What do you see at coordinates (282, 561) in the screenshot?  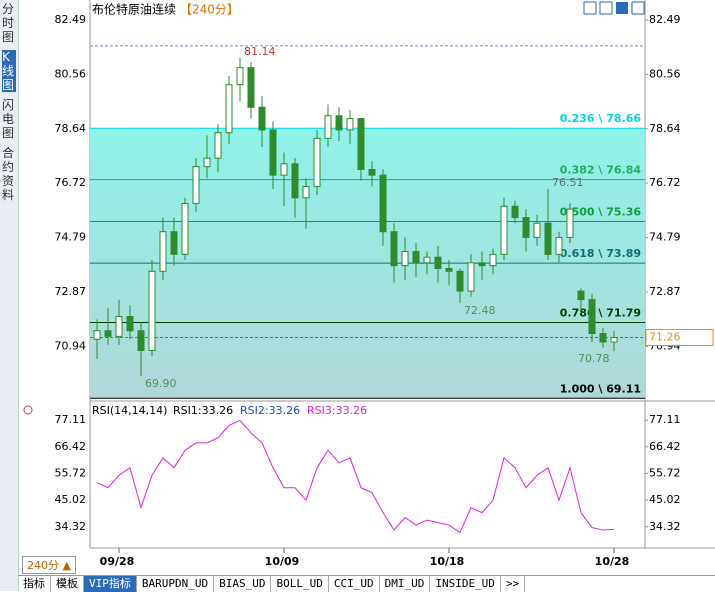 I see `x-tick-label: 10/09` at bounding box center [282, 561].